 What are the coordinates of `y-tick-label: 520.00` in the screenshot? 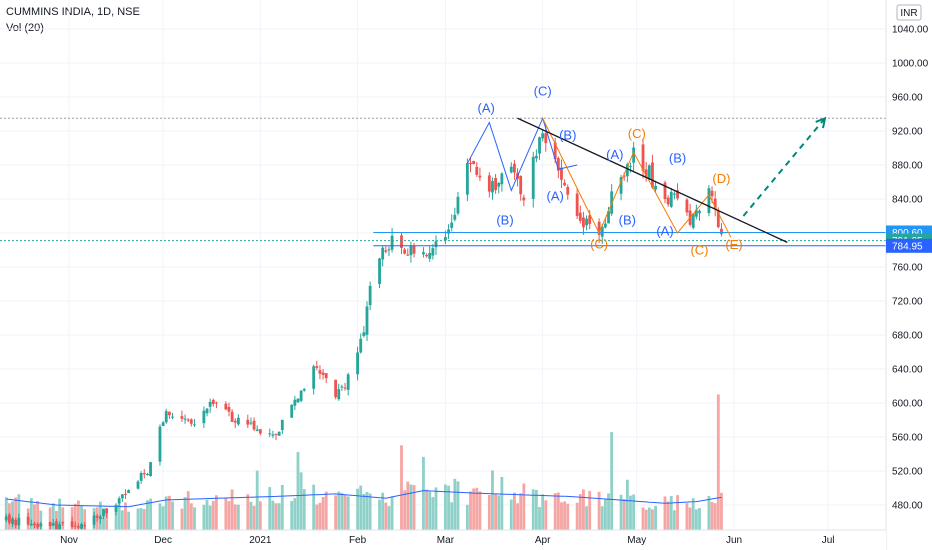 It's located at (907, 472).